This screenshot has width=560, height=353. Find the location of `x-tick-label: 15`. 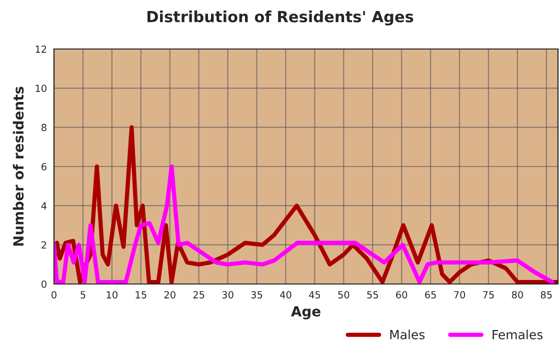

x-tick-label: 15 is located at coordinates (141, 294).